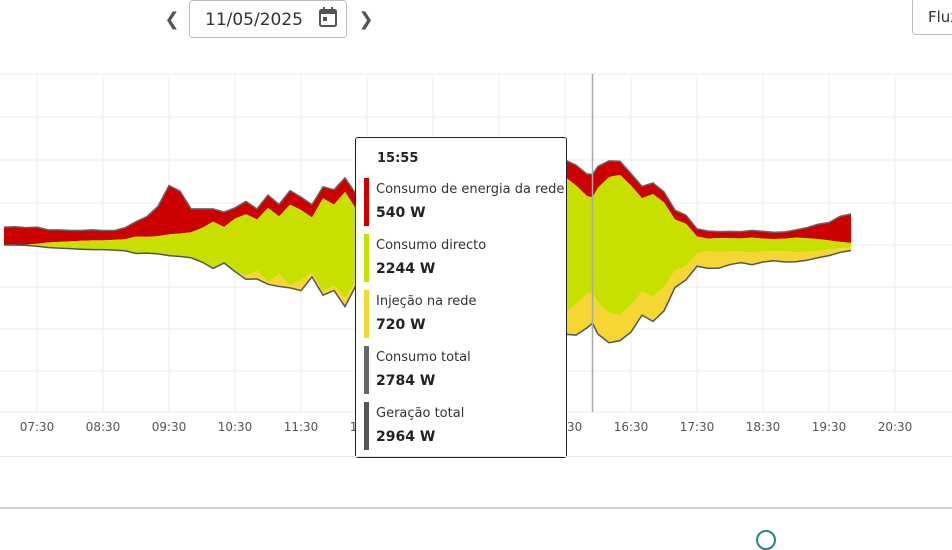 This screenshot has width=952, height=550. Describe the element at coordinates (470, 189) in the screenshot. I see `tooltip-label: Consumo de energia da rede` at that location.